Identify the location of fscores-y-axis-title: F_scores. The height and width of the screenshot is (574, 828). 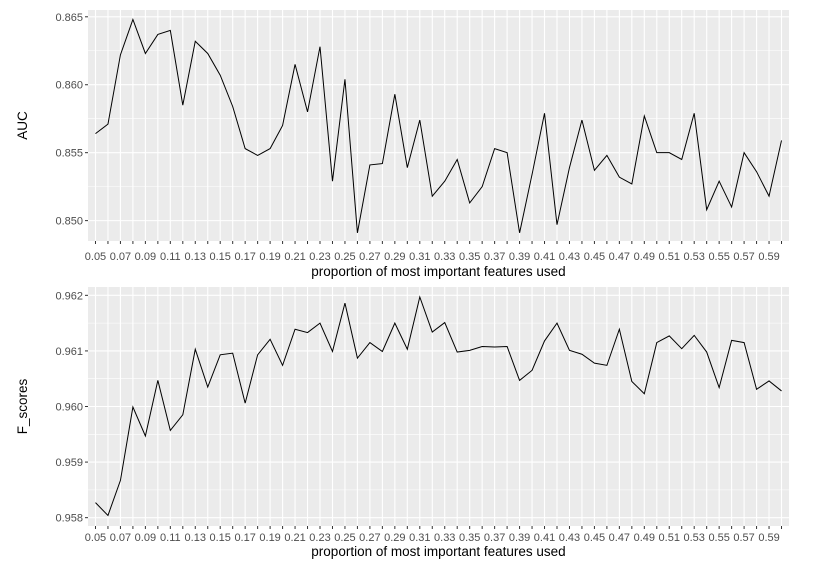
(22, 406).